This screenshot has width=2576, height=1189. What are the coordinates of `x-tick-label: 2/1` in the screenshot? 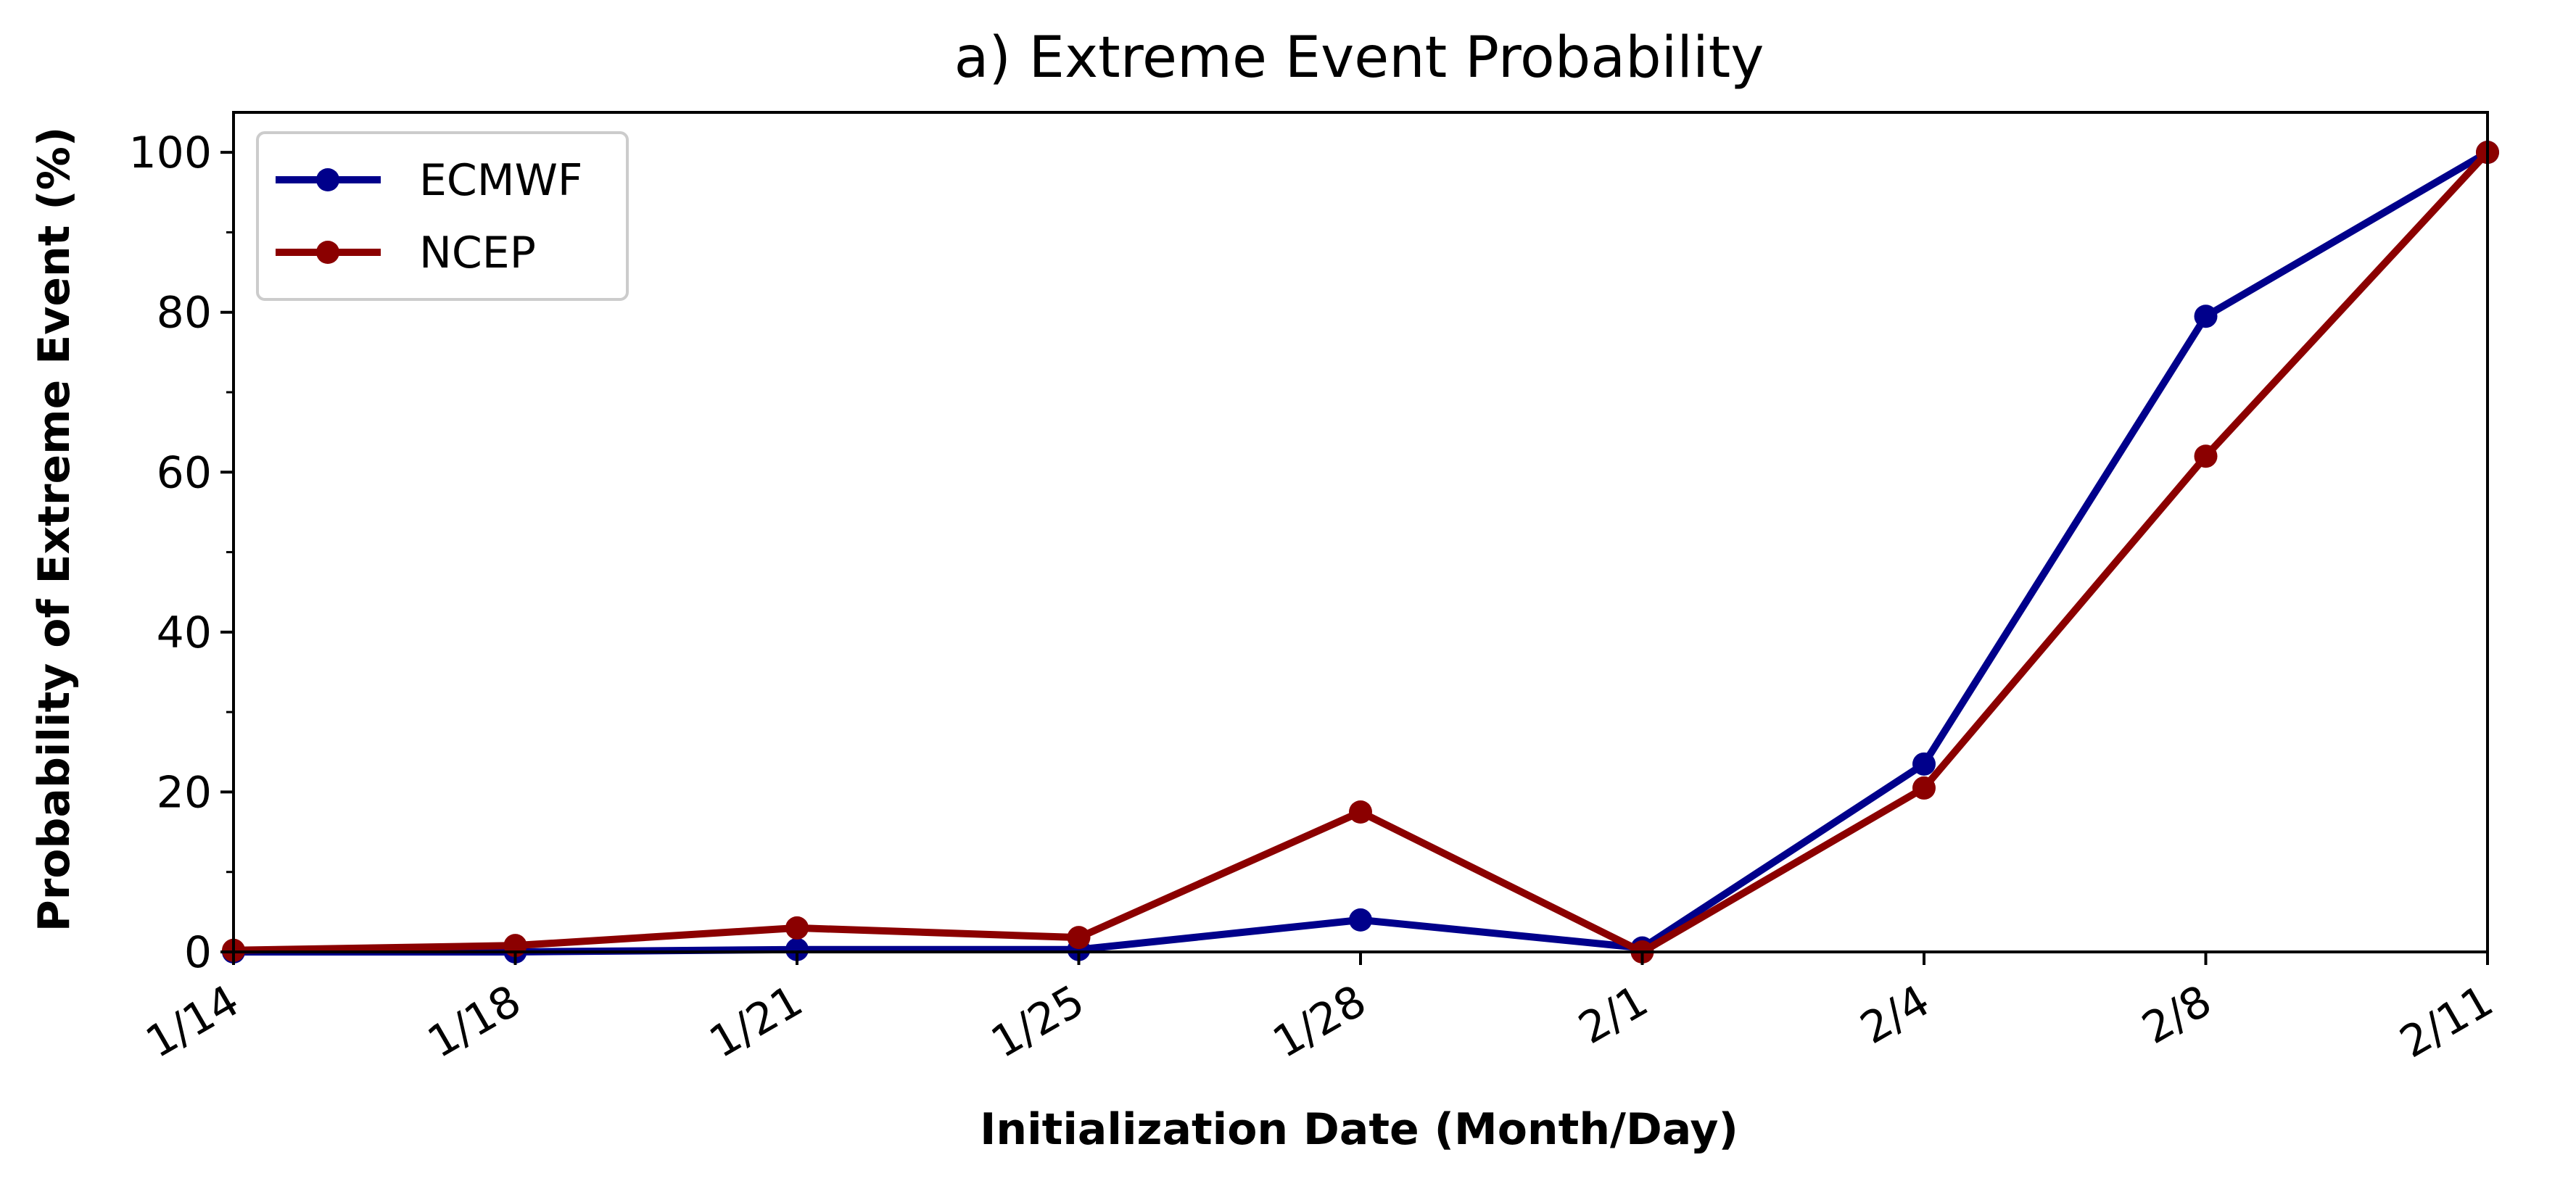 It's located at (1613, 1014).